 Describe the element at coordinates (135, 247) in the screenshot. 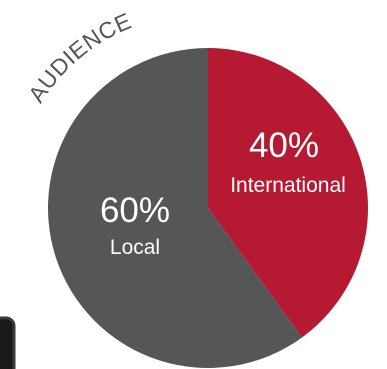

I see `local-category-label: Local` at that location.